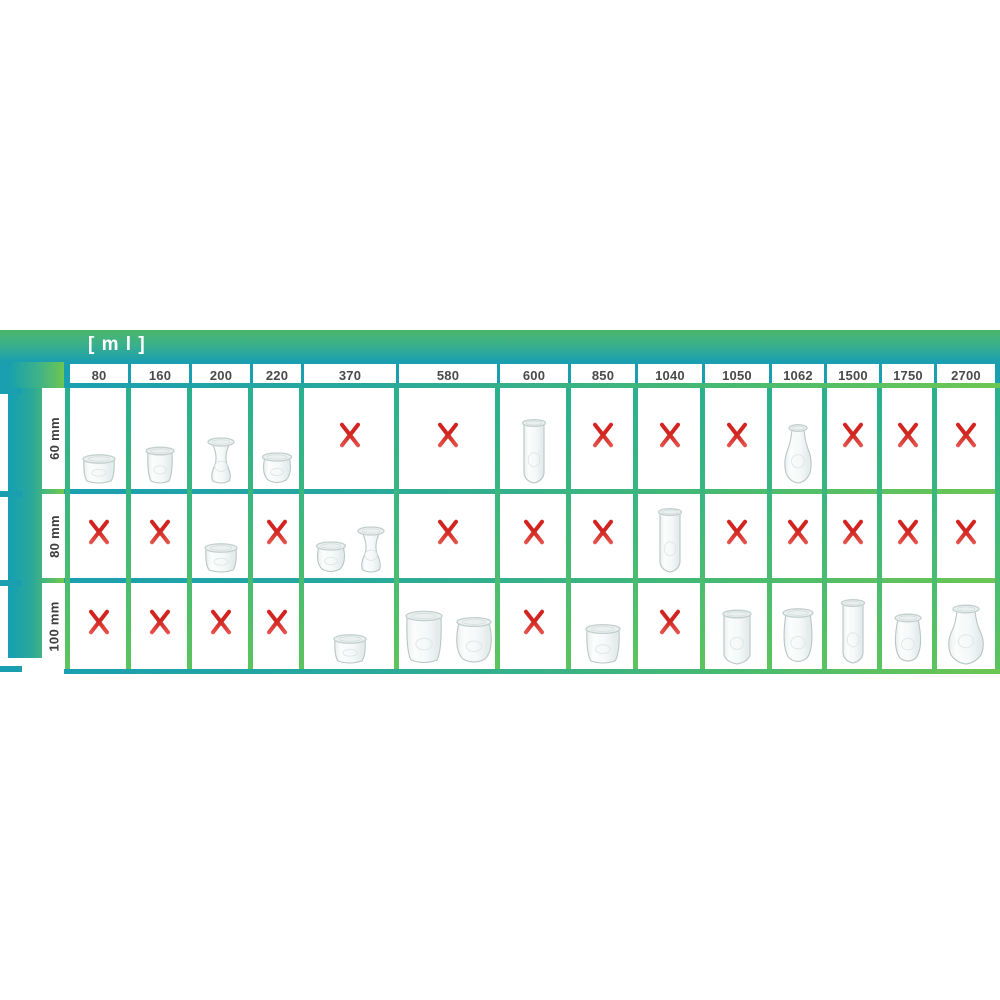 This screenshot has height=1000, width=1000. What do you see at coordinates (277, 375) in the screenshot?
I see `column-header-220: 220` at bounding box center [277, 375].